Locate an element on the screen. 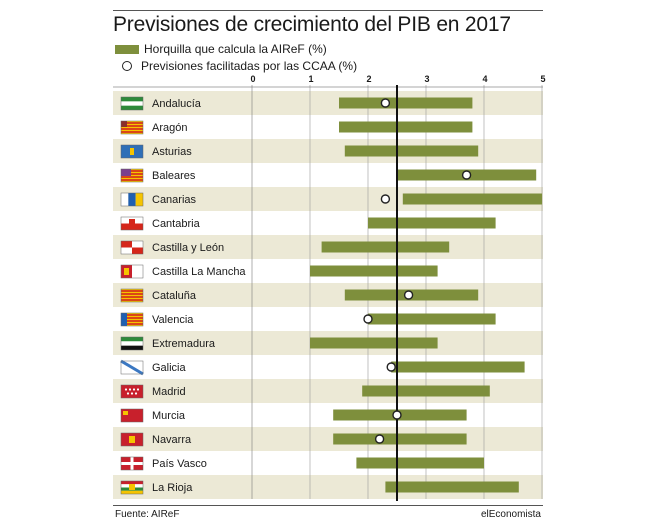 The height and width of the screenshot is (530, 665). cantabria-flag-icon is located at coordinates (132, 223).